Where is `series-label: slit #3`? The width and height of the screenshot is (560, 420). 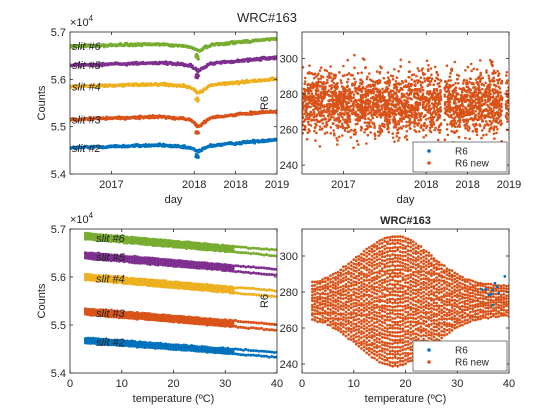 series-label: slit #3 is located at coordinates (87, 120).